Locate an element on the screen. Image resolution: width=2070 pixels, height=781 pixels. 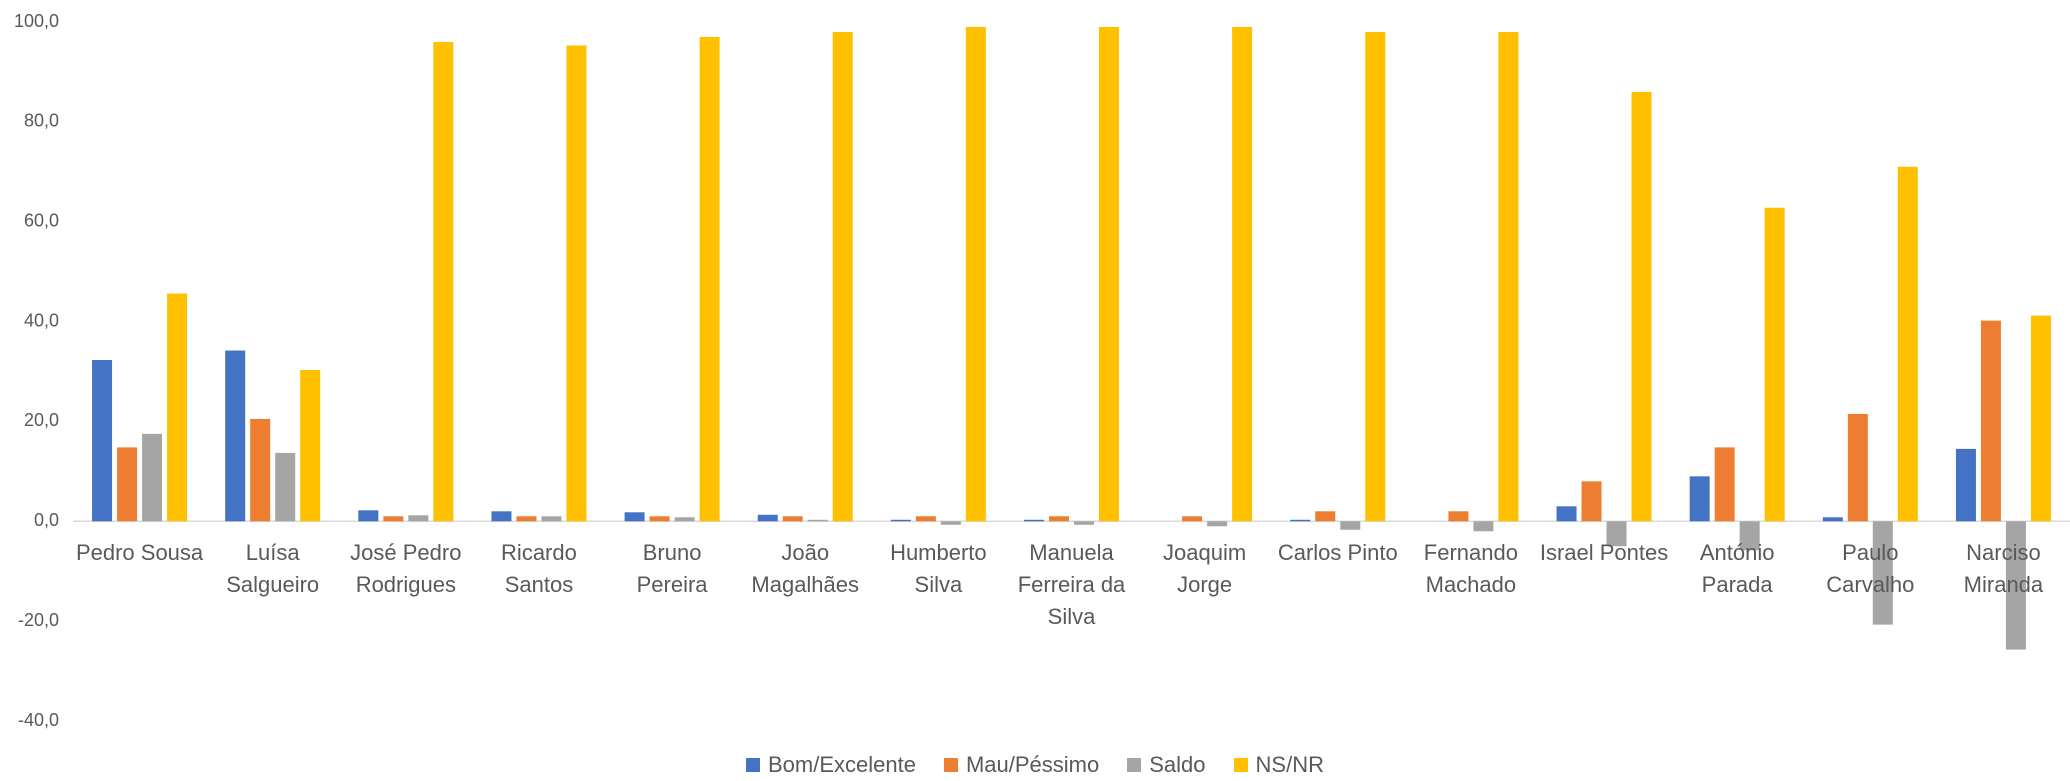
x-tick-label: António Parada is located at coordinates (1737, 569).